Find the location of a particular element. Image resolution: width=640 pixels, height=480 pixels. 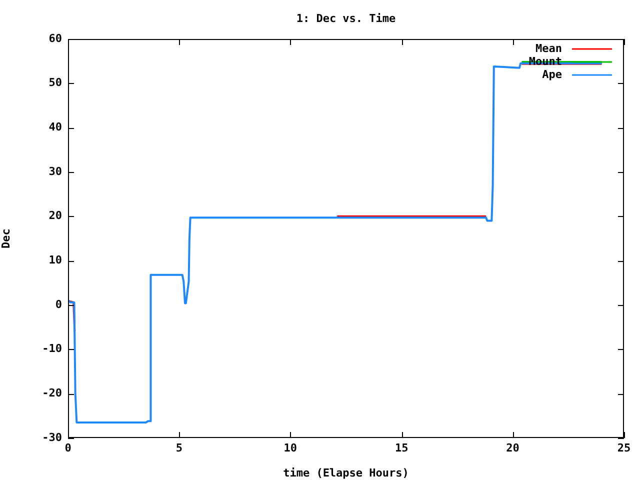

legend-label: Mean is located at coordinates (549, 48).